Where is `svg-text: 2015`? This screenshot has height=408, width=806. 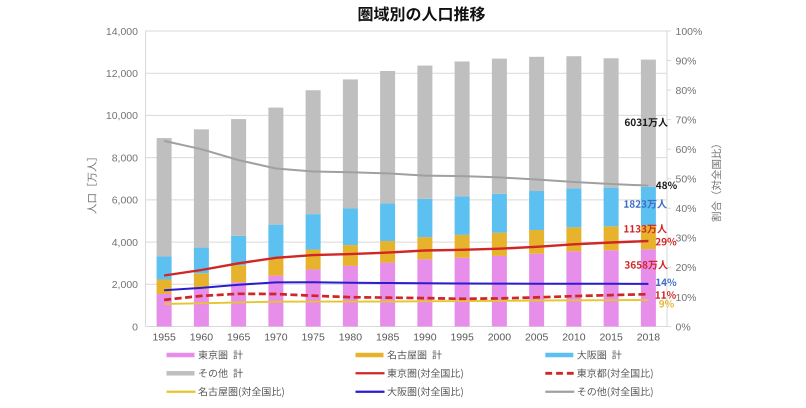
svg-text: 2015 is located at coordinates (611, 337).